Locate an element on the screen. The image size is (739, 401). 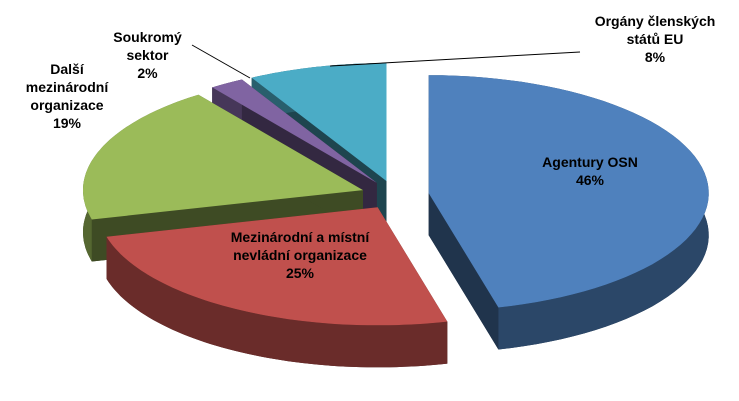
slice-name: Soukromý sektor is located at coordinates (147, 46).